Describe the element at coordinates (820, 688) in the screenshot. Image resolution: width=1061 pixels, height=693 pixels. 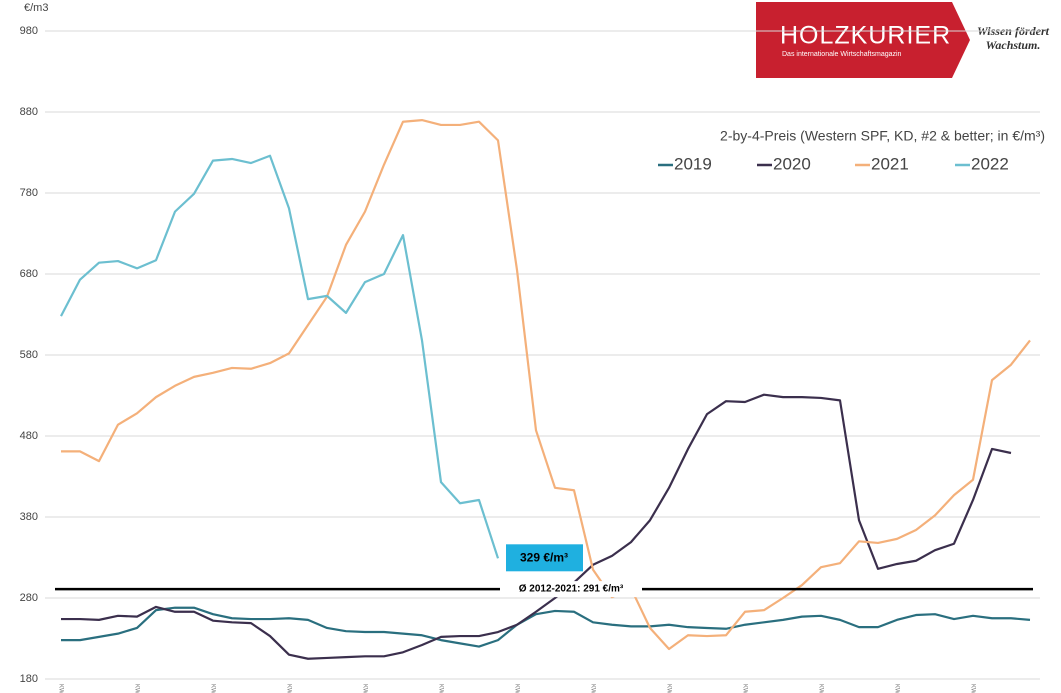
I see `x-tick-label: KW 41` at that location.